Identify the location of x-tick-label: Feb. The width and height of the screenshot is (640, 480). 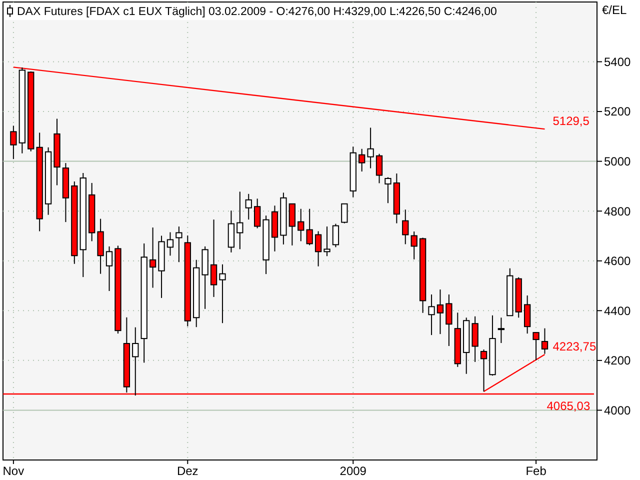
(536, 471).